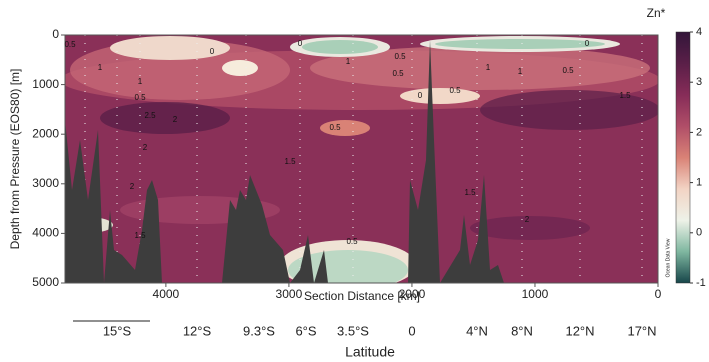  Describe the element at coordinates (699, 132) in the screenshot. I see `colorbar-tick-label: 2` at that location.